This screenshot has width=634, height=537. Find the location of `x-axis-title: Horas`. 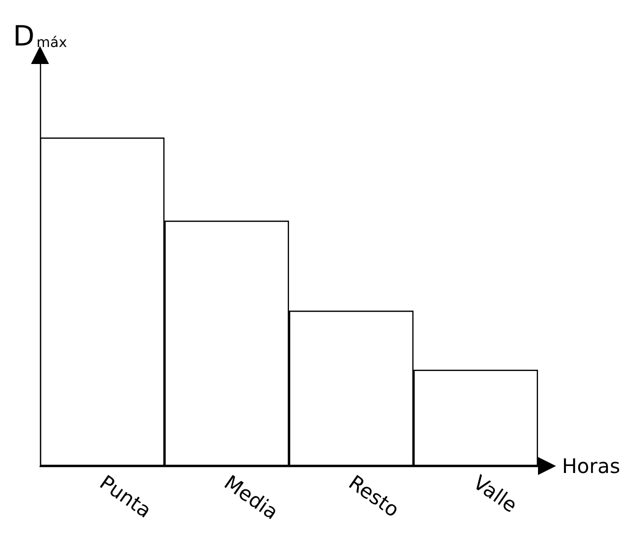

x-axis-title: Horas is located at coordinates (591, 466).